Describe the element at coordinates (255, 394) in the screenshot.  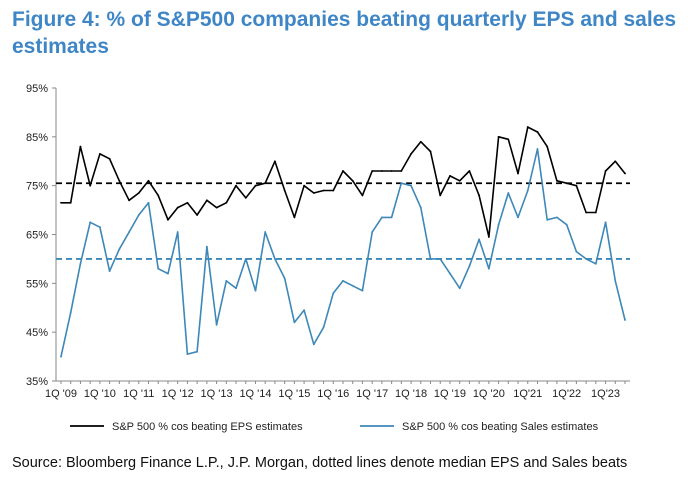
I see `x-tick-label: 1Q '14` at that location.